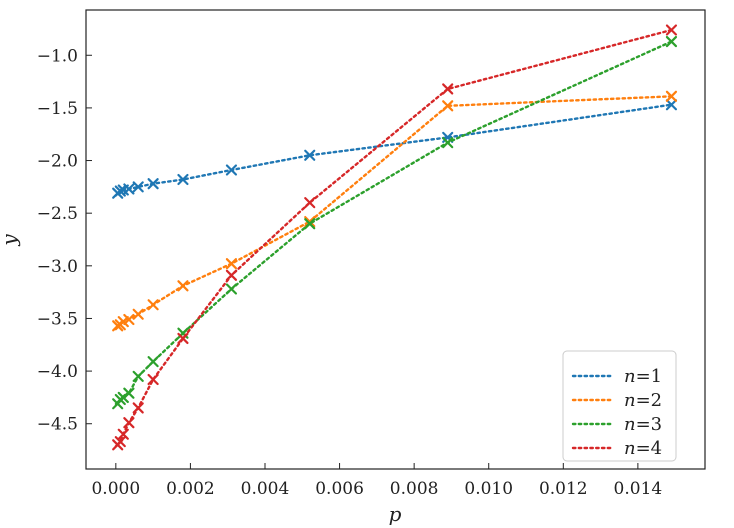 This screenshot has height=528, width=734. What do you see at coordinates (57, 372) in the screenshot?
I see `y-tick-label: −4.0` at bounding box center [57, 372].